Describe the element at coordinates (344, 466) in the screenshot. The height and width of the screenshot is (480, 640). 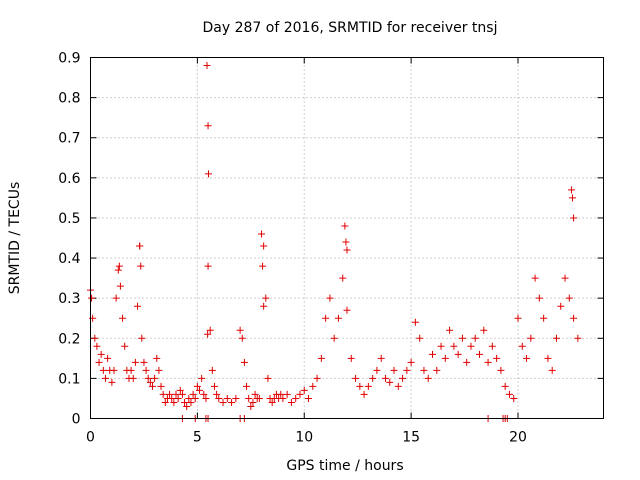
I see `x-axis-label: GPS time / hours` at that location.